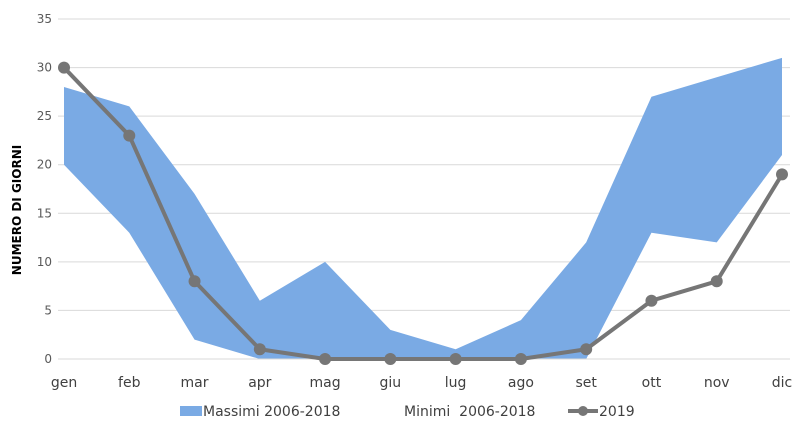 The height and width of the screenshot is (421, 793). Describe the element at coordinates (469, 412) in the screenshot. I see `legend-label-minimi: Minimi 2006-2018` at that location.